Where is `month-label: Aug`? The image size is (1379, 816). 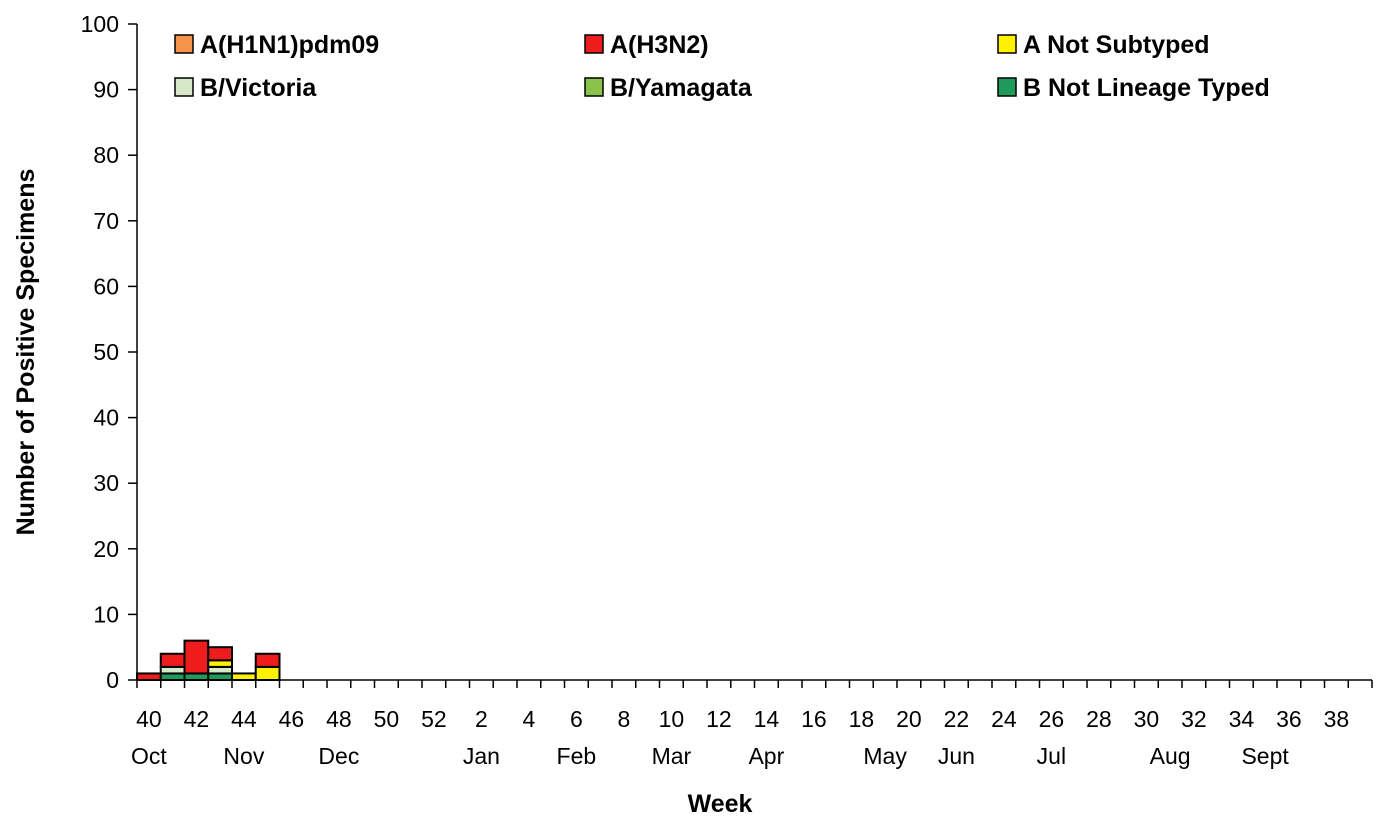
month-label: Aug is located at coordinates (1170, 756).